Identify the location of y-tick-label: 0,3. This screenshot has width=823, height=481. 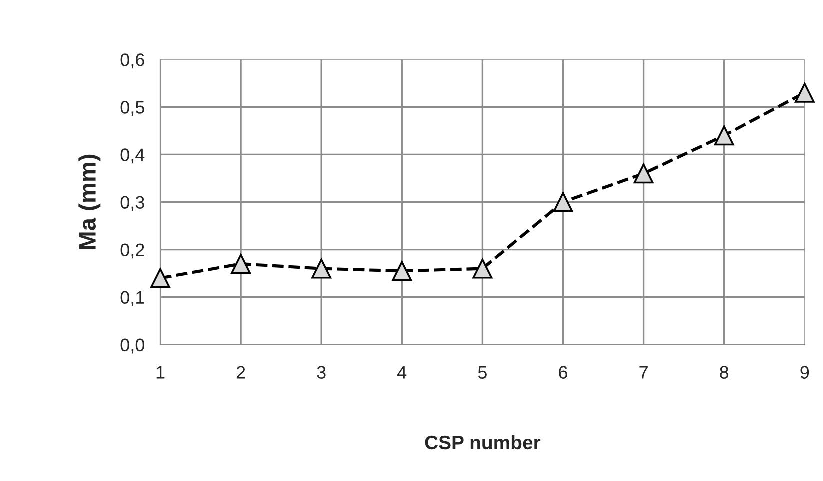
(132, 204).